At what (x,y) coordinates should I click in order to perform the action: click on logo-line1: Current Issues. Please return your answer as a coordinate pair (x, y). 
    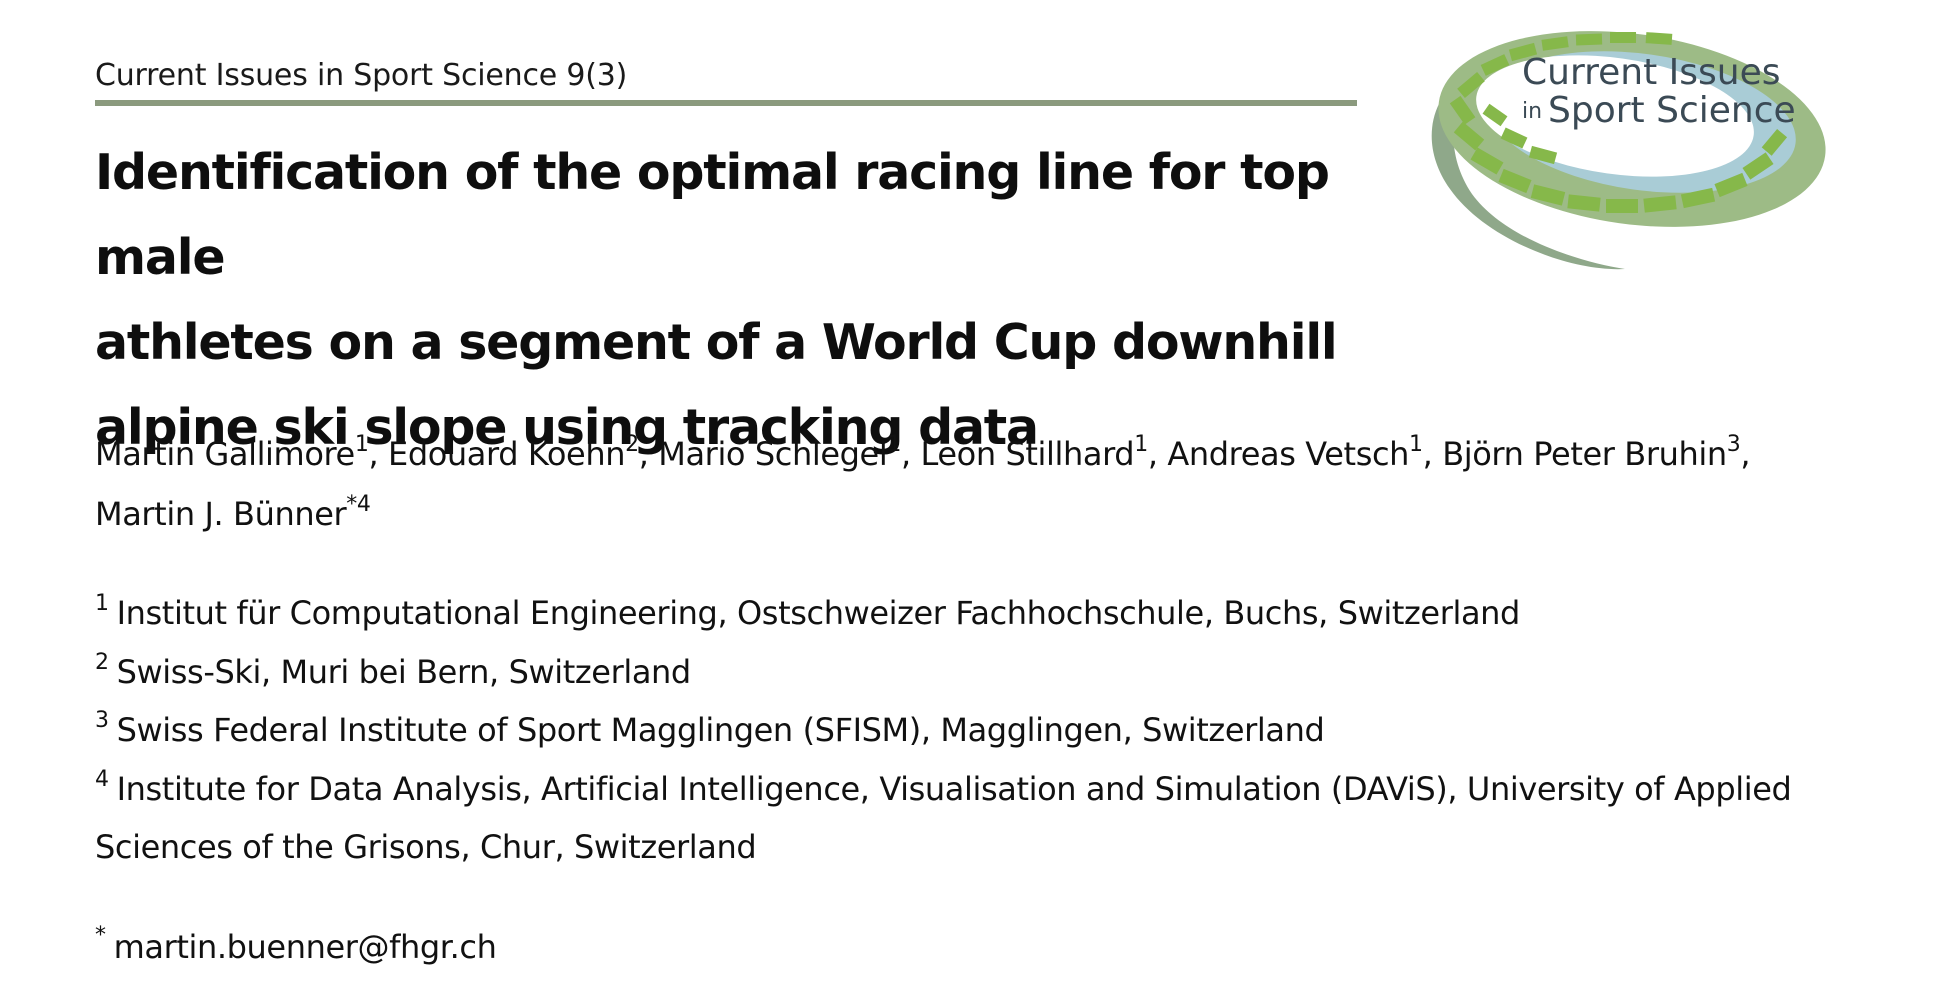
    Looking at the image, I should click on (1651, 72).